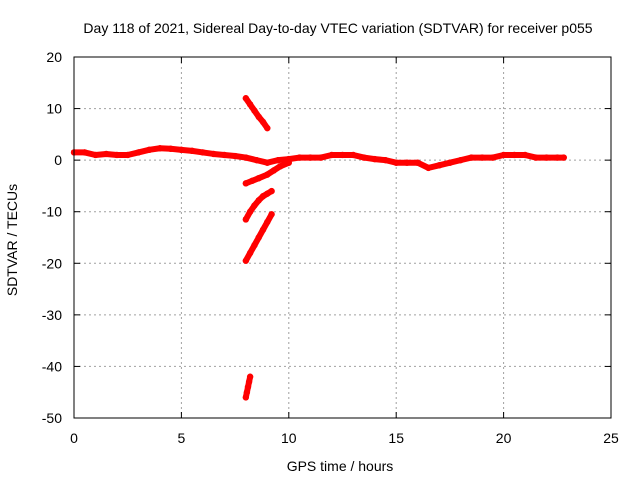 This screenshot has width=640, height=480. Describe the element at coordinates (611, 438) in the screenshot. I see `x-tick-label: 25` at that location.